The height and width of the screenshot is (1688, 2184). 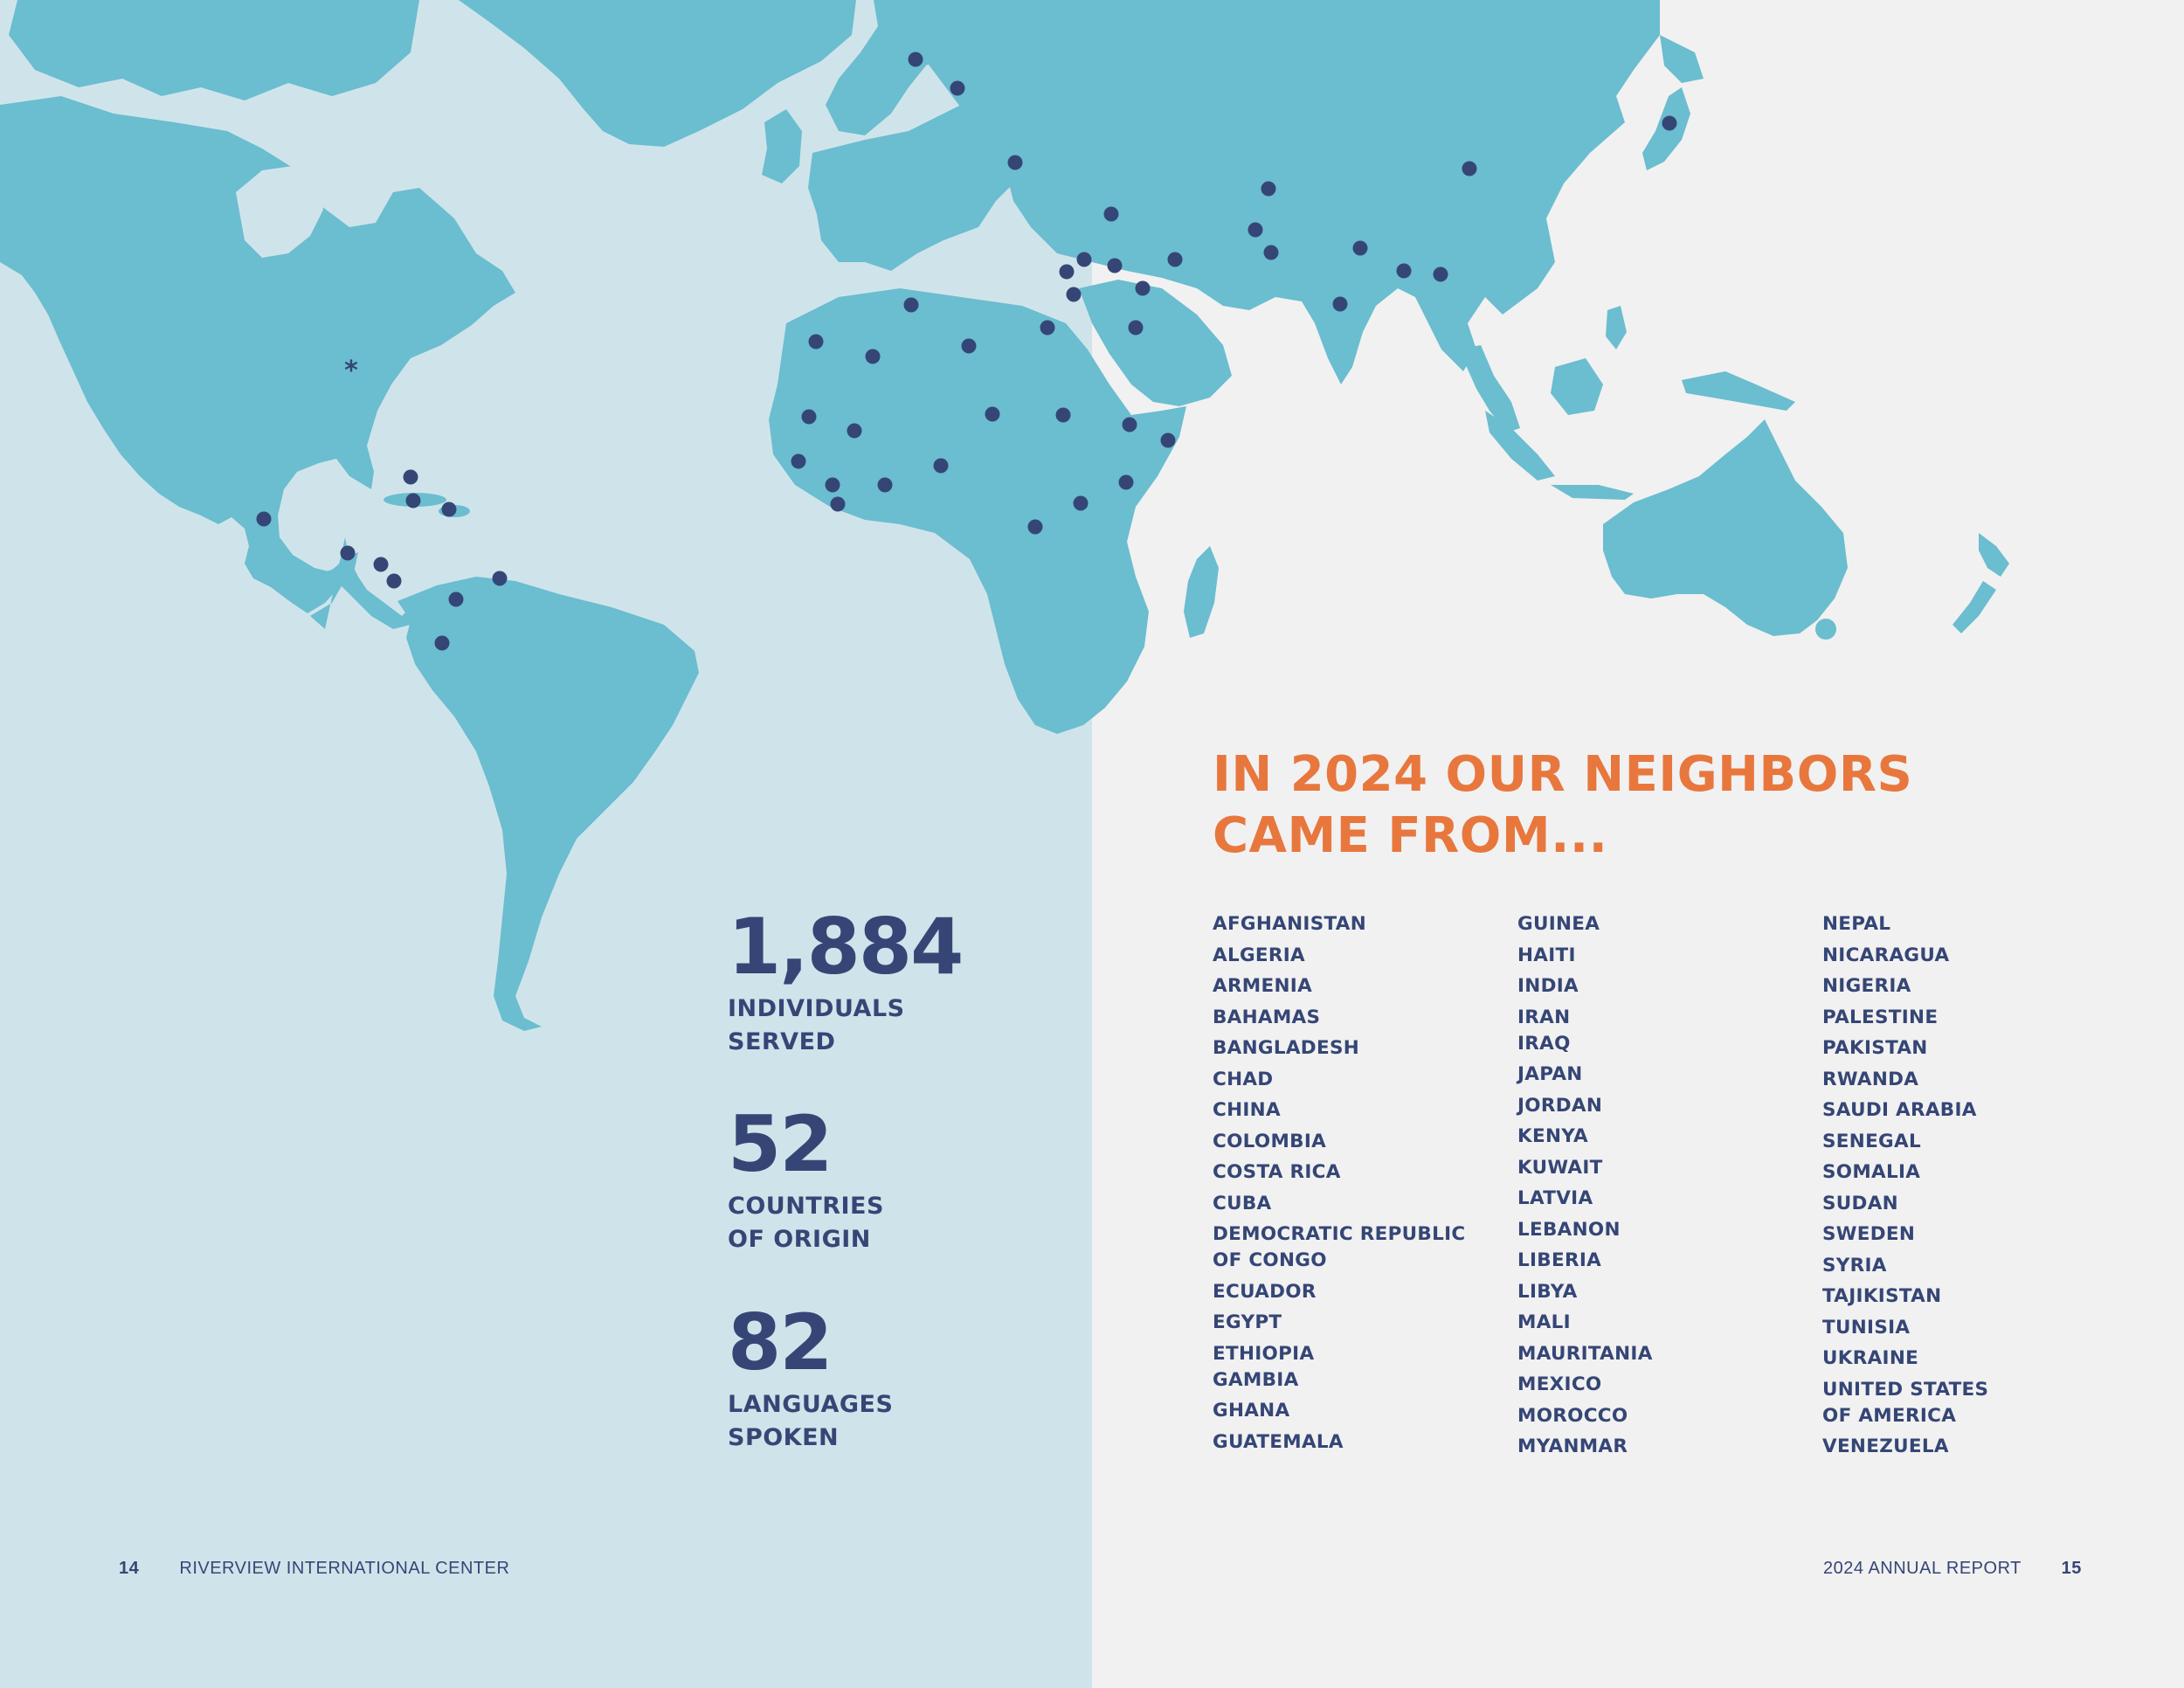 I want to click on footer-right: 2024 ANNUAL REPORT 15, so click(x=1952, y=1569).